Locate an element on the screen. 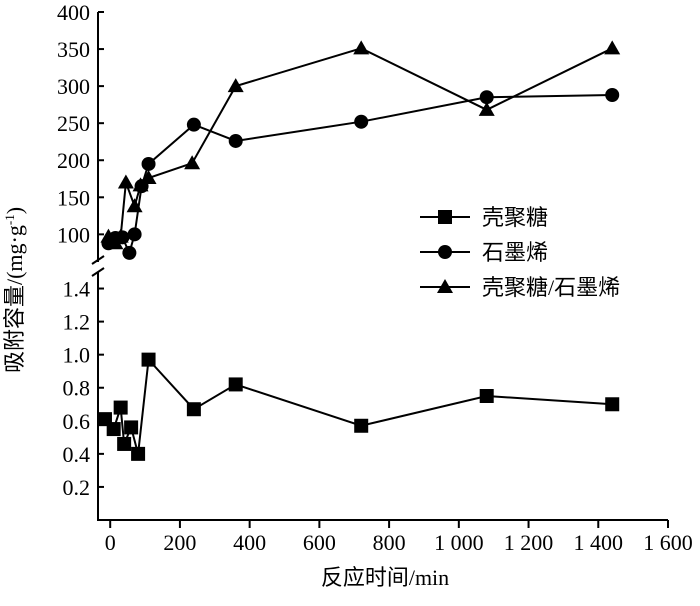 The width and height of the screenshot is (700, 606). y-label-end: ) is located at coordinates (14, 210).